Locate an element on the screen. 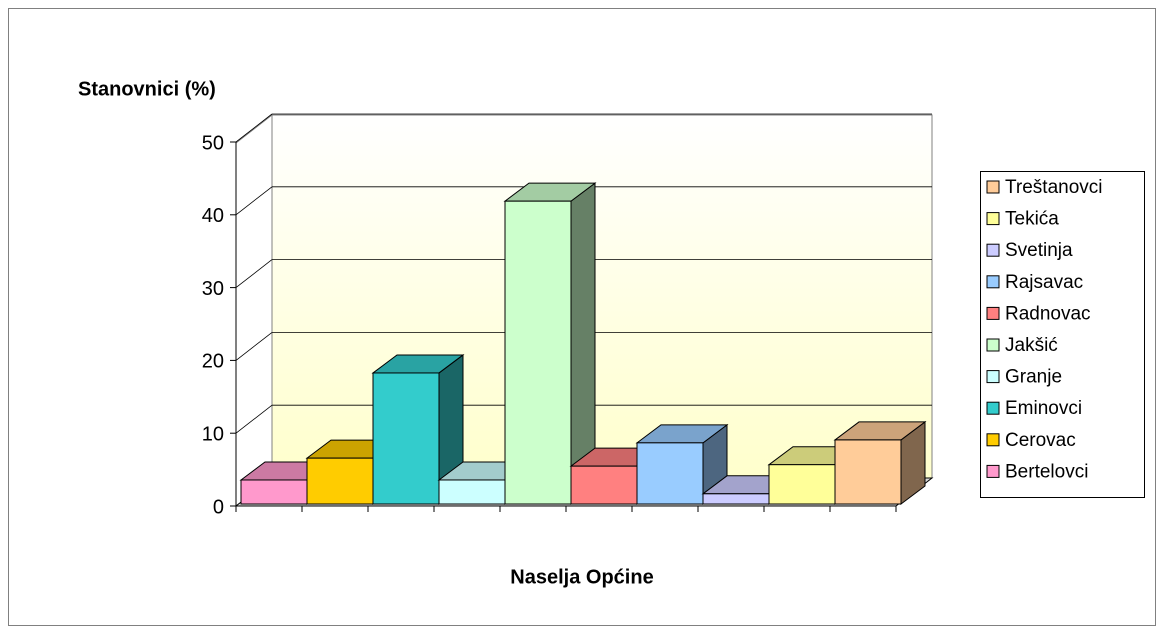  legend-label: Cerovac is located at coordinates (1040, 440).